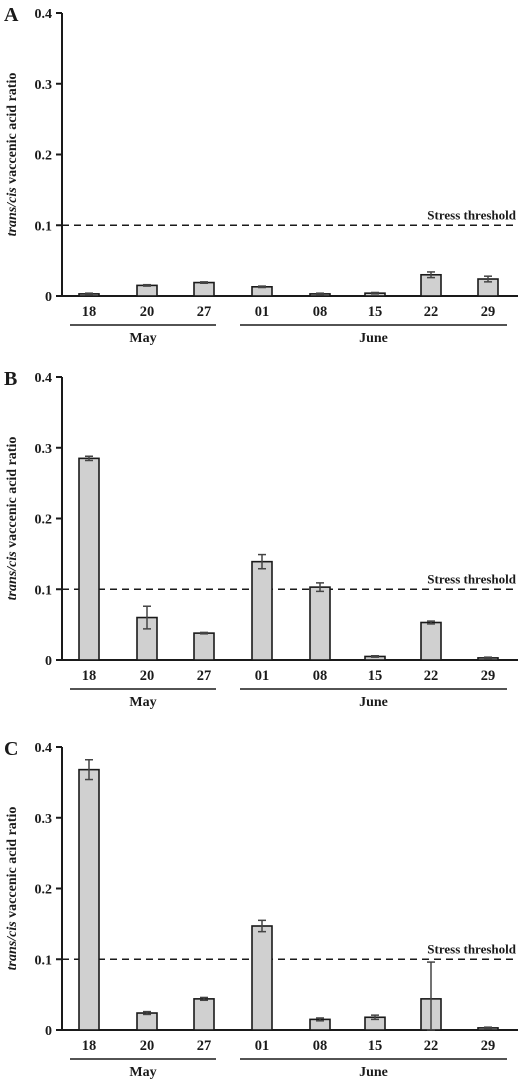 The height and width of the screenshot is (1087, 520). Describe the element at coordinates (11, 749) in the screenshot. I see `panel-letter: C` at that location.